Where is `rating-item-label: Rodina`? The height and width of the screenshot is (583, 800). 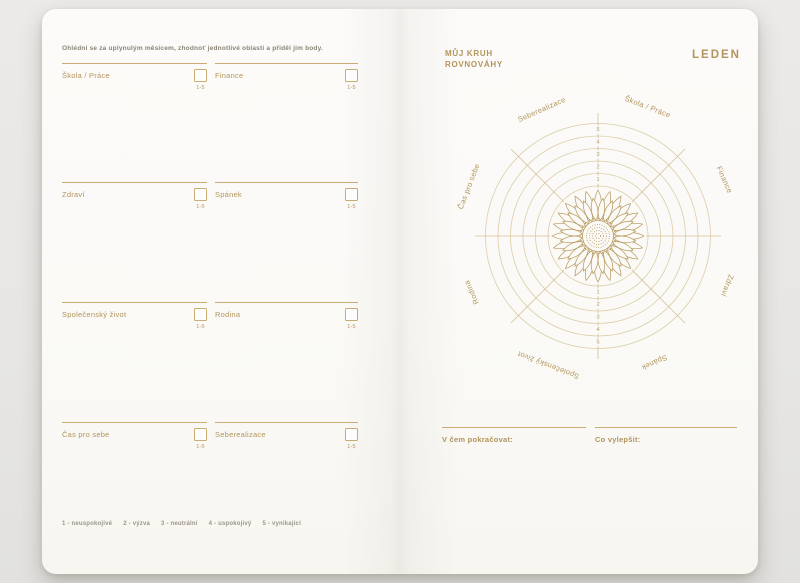
rating-item-label: Rodina is located at coordinates (228, 314).